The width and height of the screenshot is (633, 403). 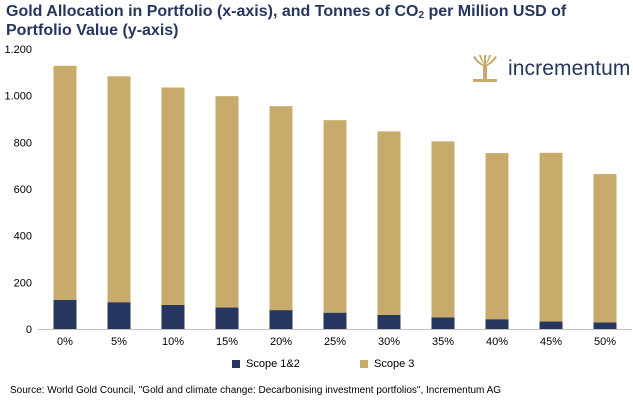 I want to click on legend-swatch-scope3, so click(x=364, y=364).